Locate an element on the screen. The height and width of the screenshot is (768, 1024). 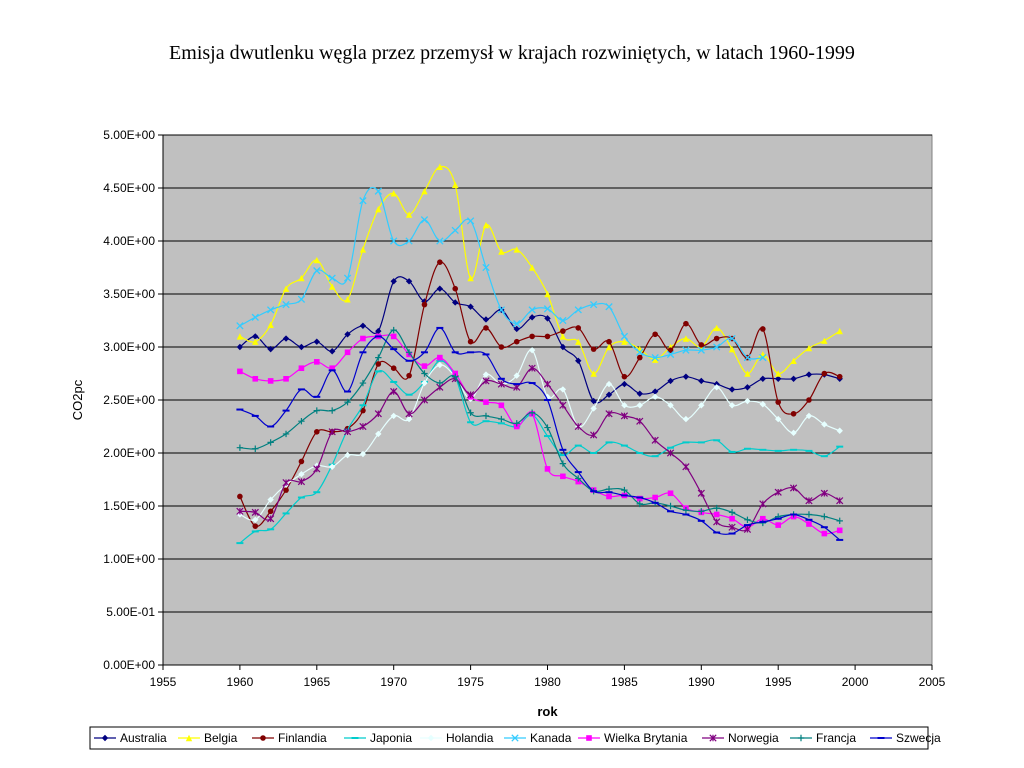
y-tick-label: 5.00E+00 is located at coordinates (129, 135).